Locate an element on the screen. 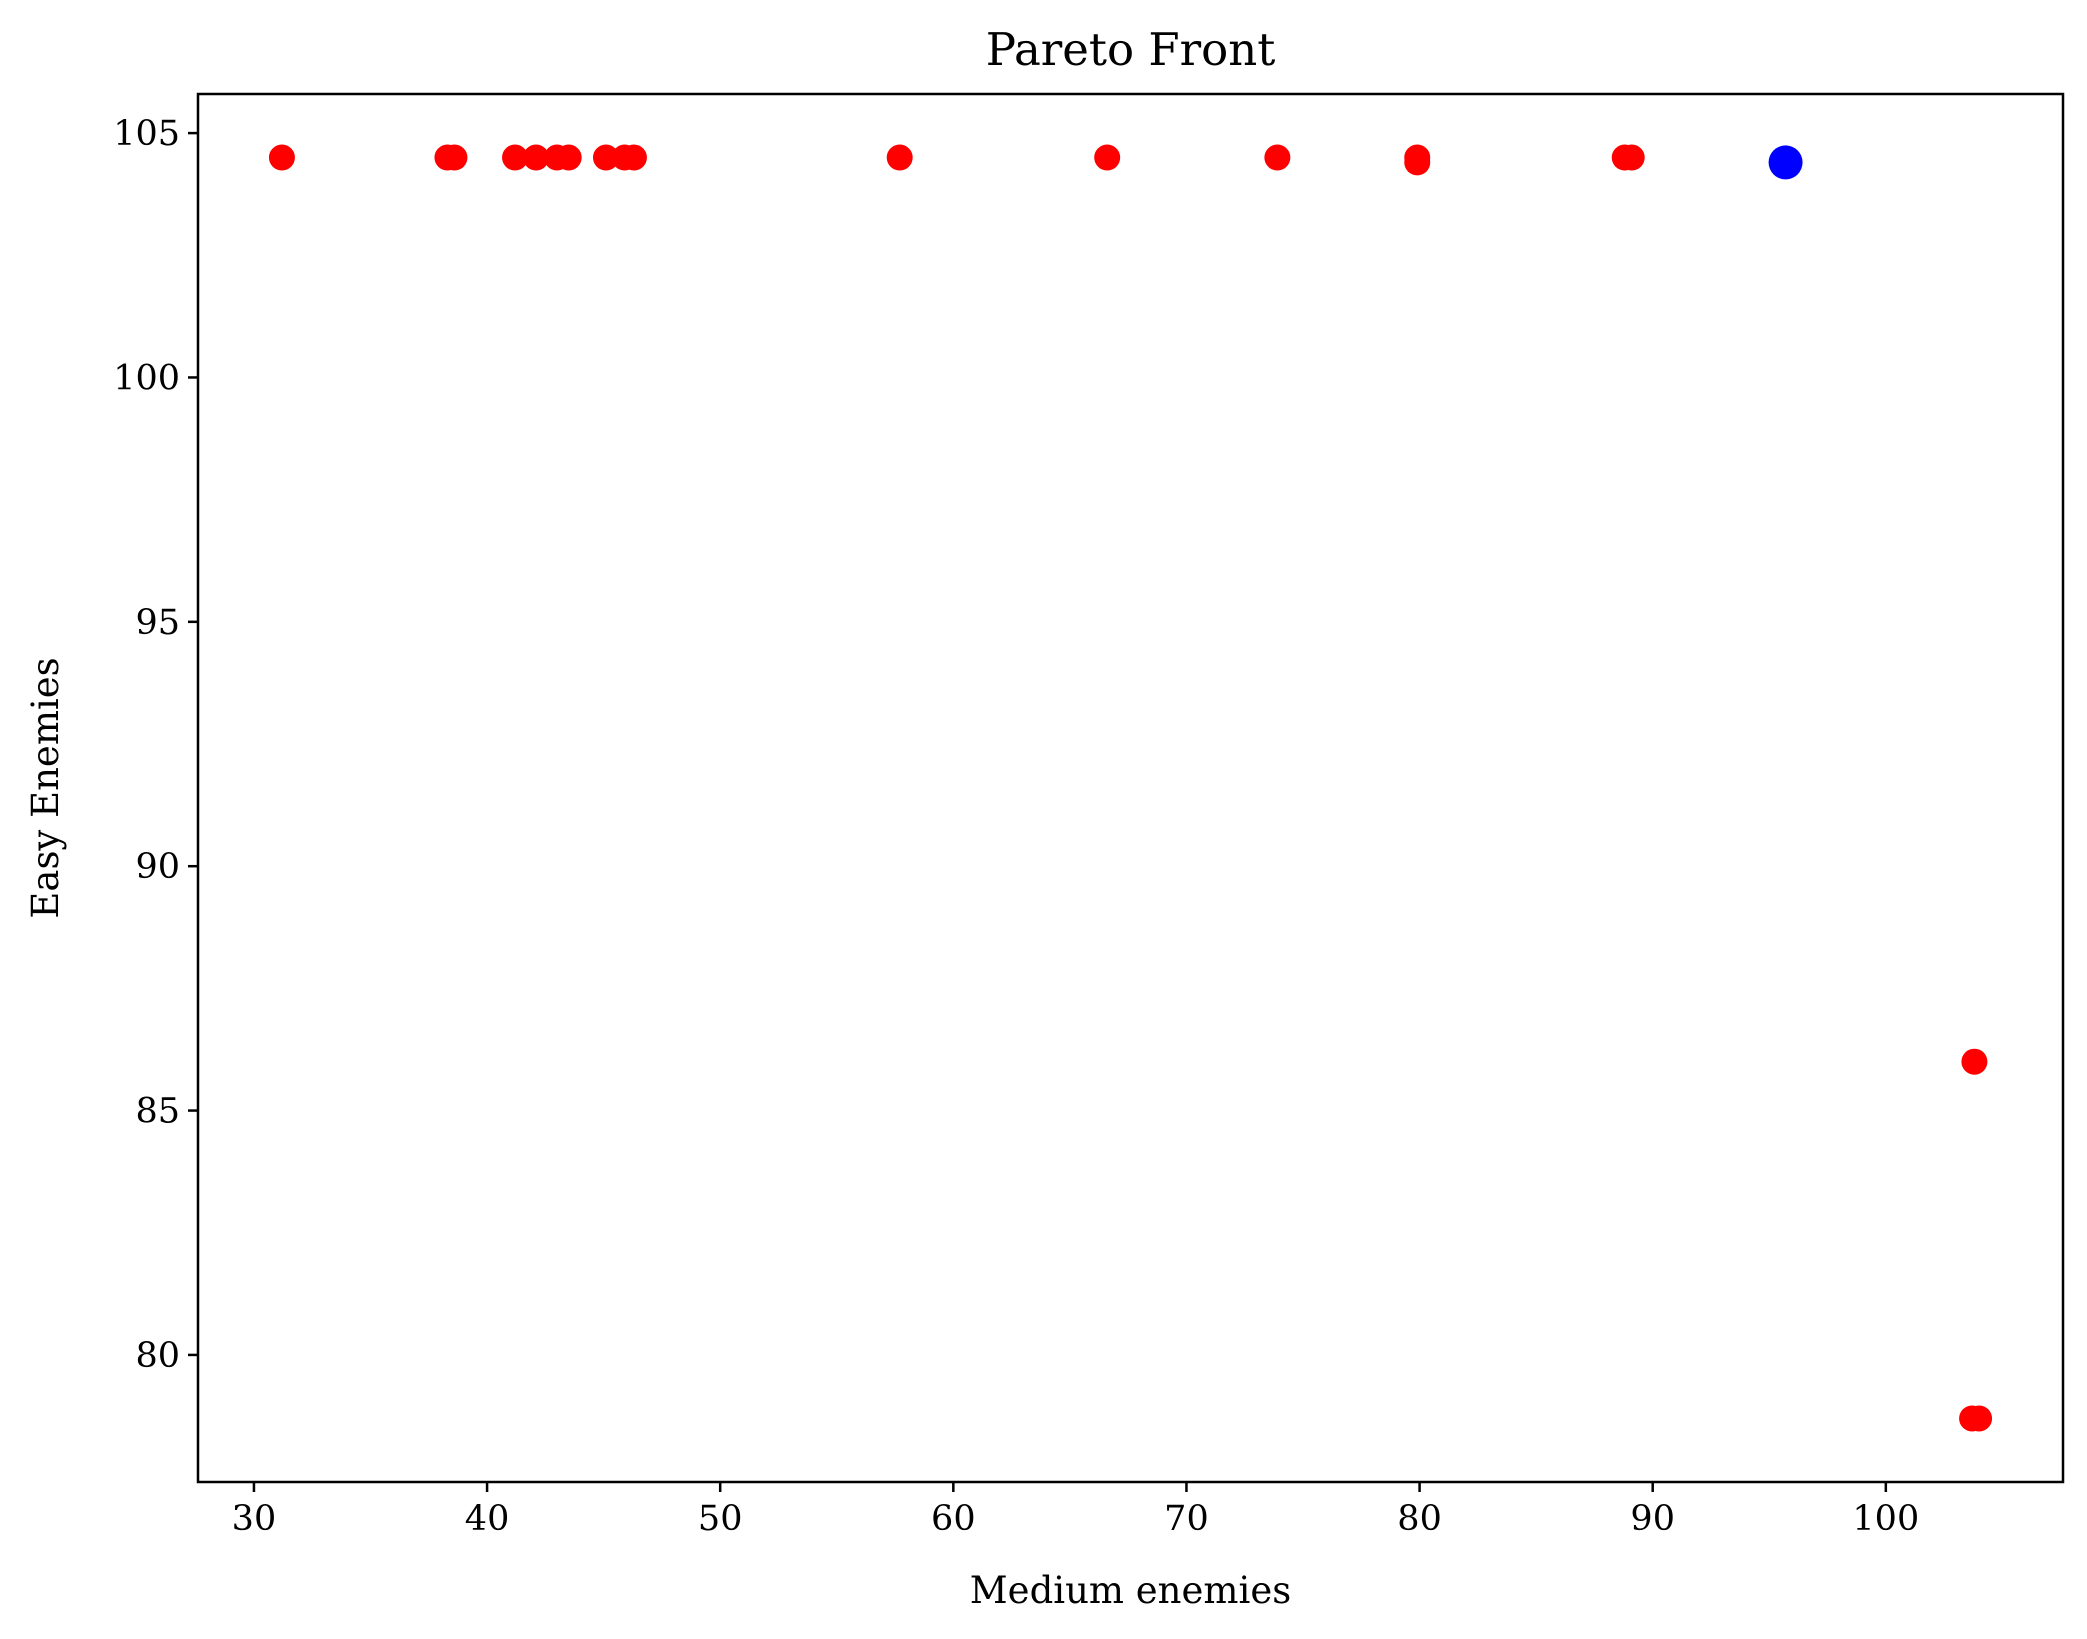 The width and height of the screenshot is (2087, 1639). y-axis-label: Easy Enemies is located at coordinates (45, 787).